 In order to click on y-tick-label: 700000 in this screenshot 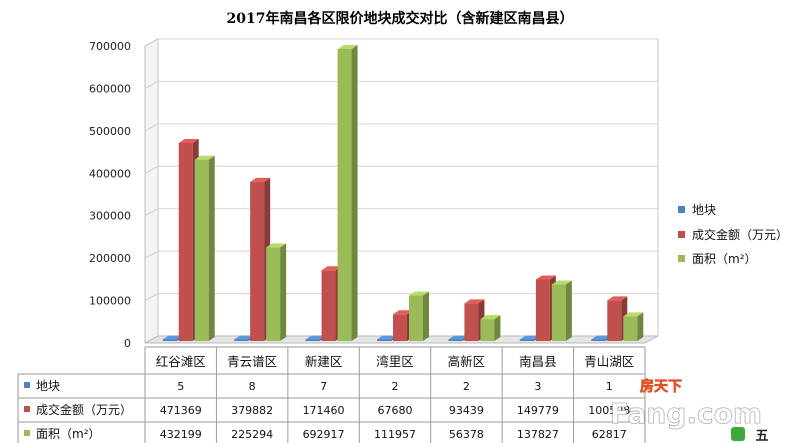, I will do `click(110, 46)`.